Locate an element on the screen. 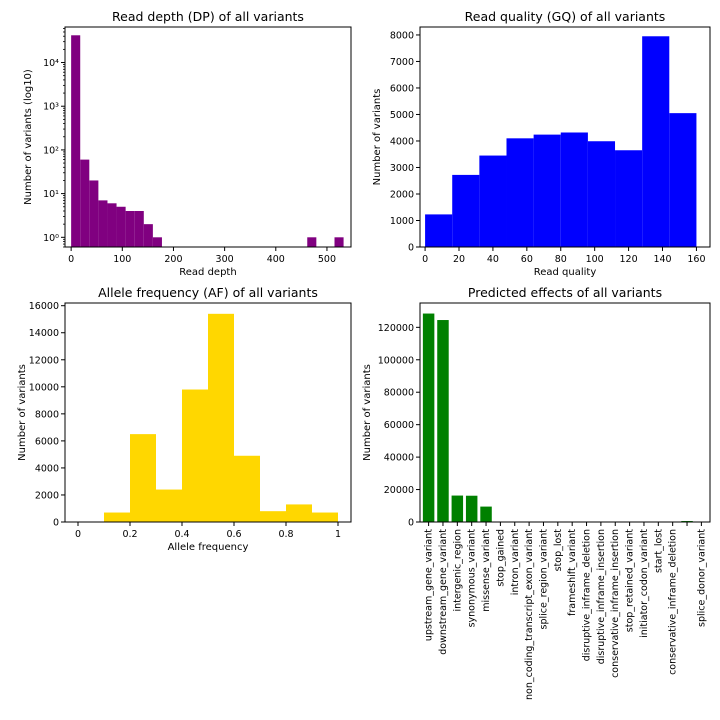  x-tick-label: disruptive_inframe_deletion is located at coordinates (587, 595).